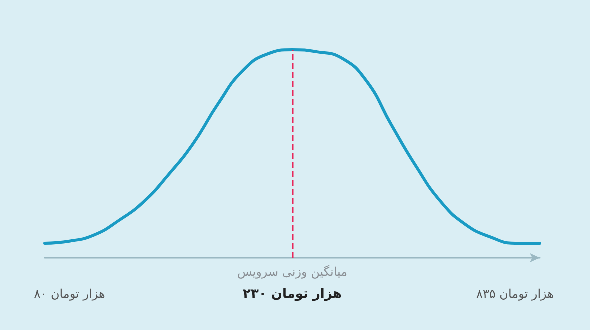  Describe the element at coordinates (292, 294) in the screenshot. I see `x-tick-label: ۲۳۰ هزار تومان` at that location.